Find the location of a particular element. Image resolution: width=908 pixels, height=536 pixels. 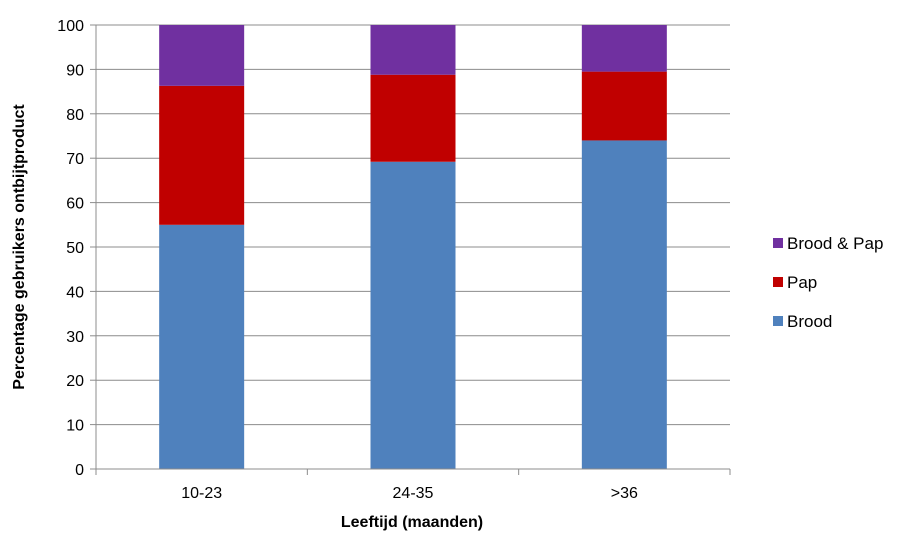

y-axis-title: Percentage gebruikers ontbijtproduct is located at coordinates (19, 247).